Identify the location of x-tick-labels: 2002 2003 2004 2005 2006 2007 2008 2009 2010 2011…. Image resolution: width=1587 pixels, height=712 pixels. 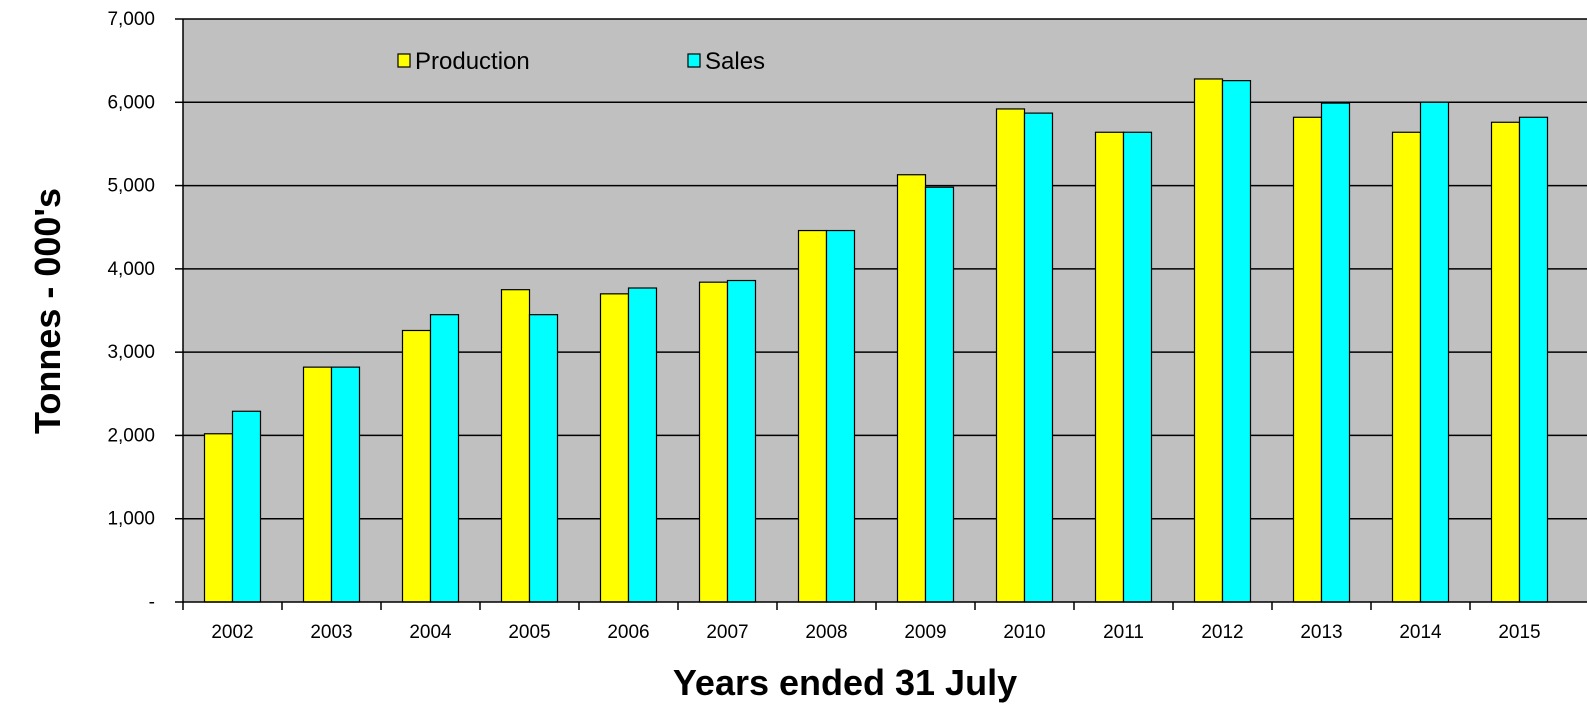
(875, 632).